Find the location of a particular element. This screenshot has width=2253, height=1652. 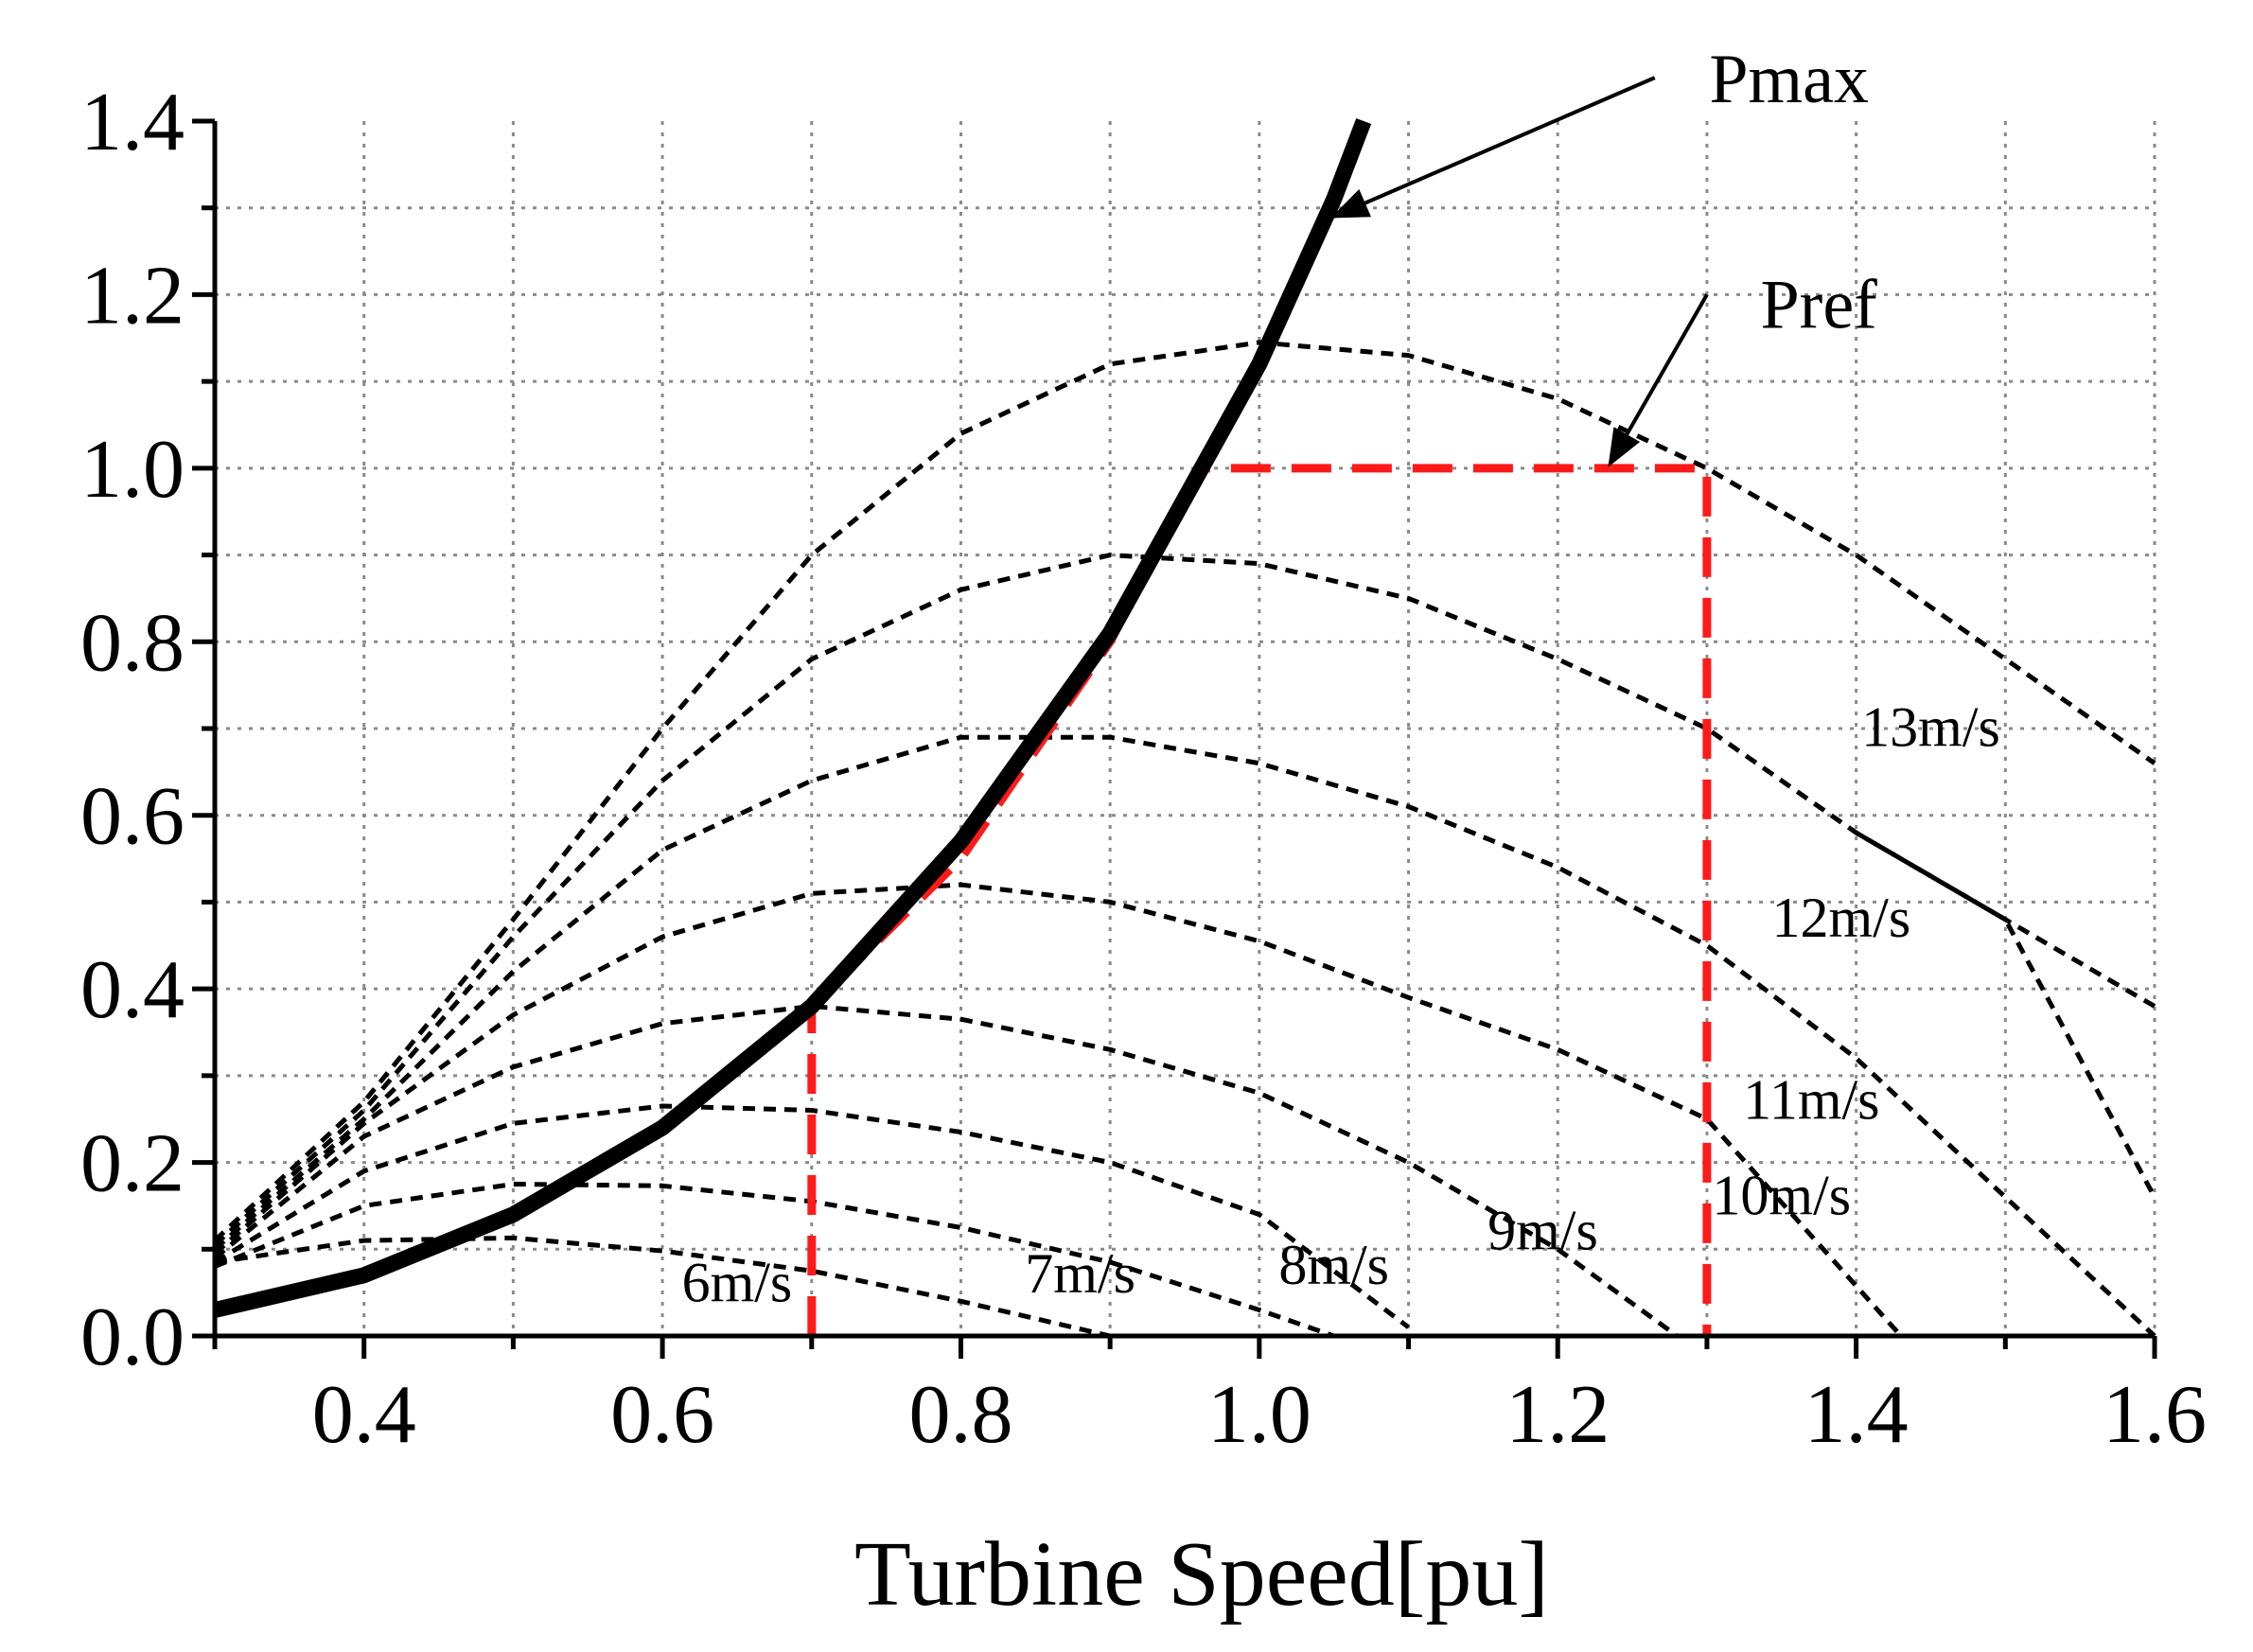

wind-curve-8m-s is located at coordinates (812, 1216).